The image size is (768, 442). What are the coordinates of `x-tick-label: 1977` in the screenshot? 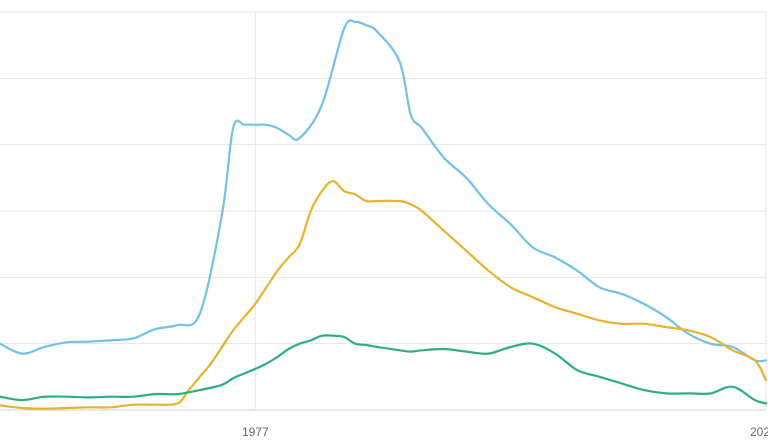 It's located at (255, 432).